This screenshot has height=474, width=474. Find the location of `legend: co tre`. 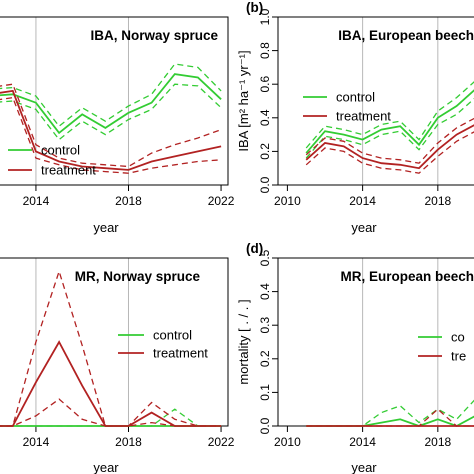

legend: co tre is located at coordinates (442, 347).